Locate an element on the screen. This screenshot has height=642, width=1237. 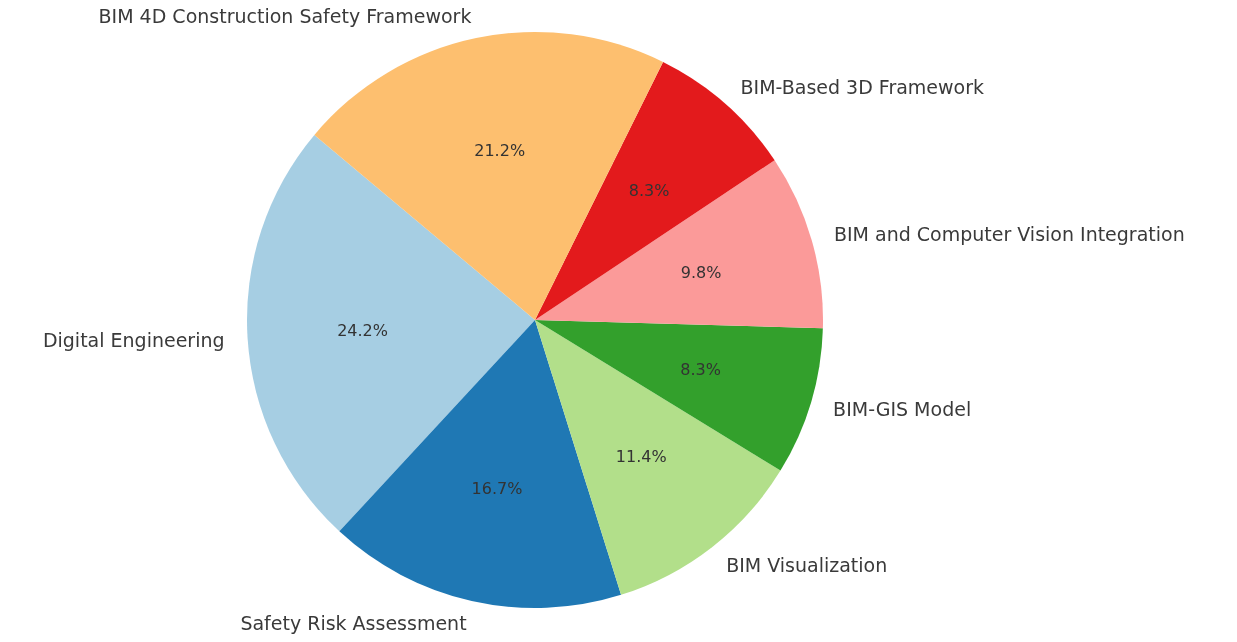
slice-label: BIM Visualization is located at coordinates (807, 565).